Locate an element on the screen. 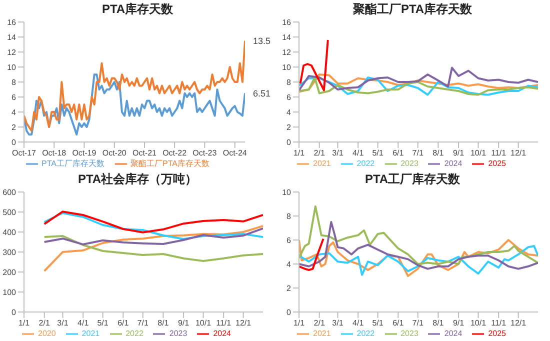 The image size is (550, 341). y-tick-label: 500 is located at coordinates (9, 212).